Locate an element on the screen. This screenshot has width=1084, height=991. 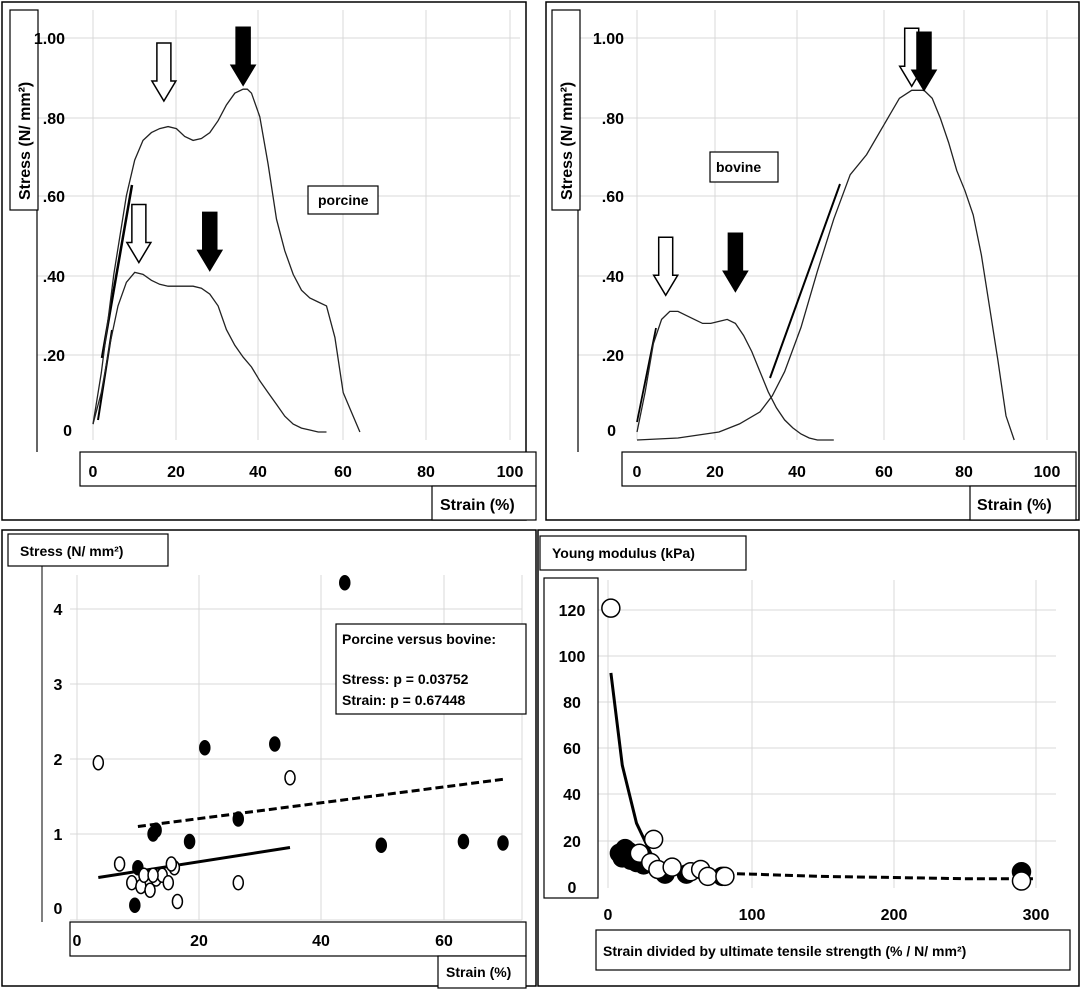
y-tick-label: 2 is located at coordinates (58, 760).